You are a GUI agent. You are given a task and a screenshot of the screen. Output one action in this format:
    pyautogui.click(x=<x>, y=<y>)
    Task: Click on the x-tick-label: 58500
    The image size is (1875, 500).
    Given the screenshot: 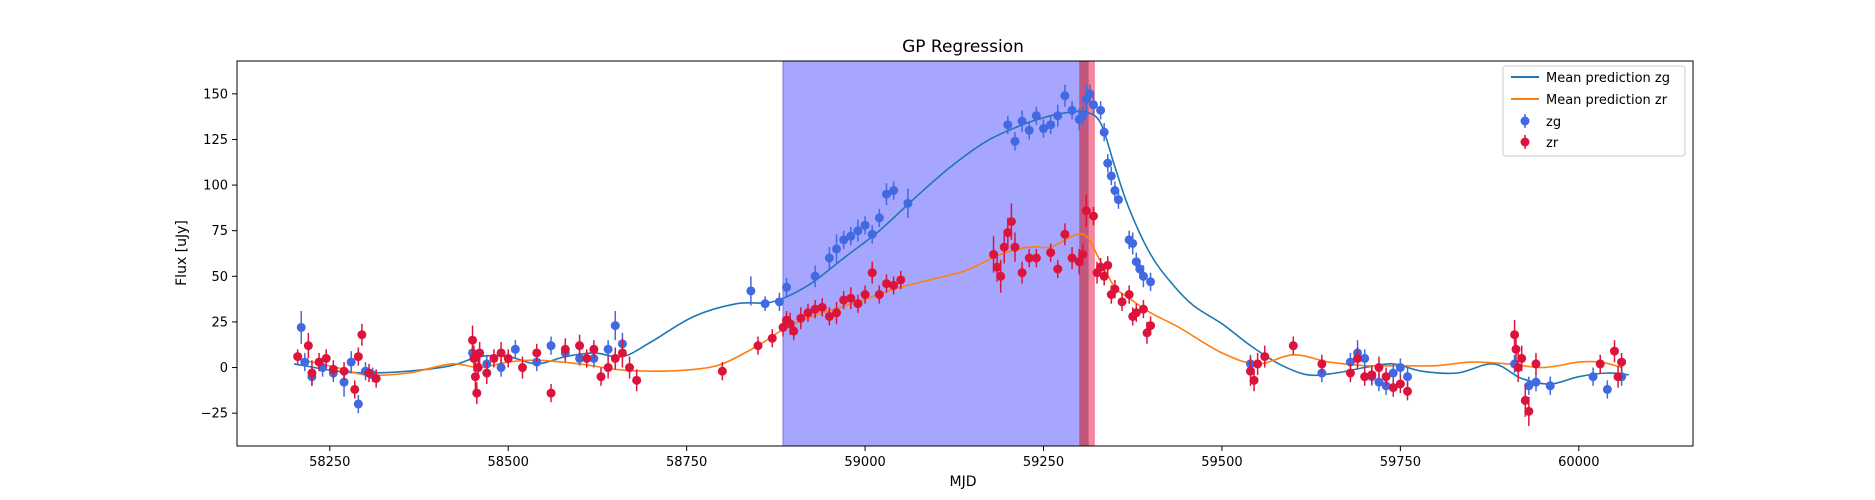 What is the action you would take?
    pyautogui.click(x=508, y=462)
    